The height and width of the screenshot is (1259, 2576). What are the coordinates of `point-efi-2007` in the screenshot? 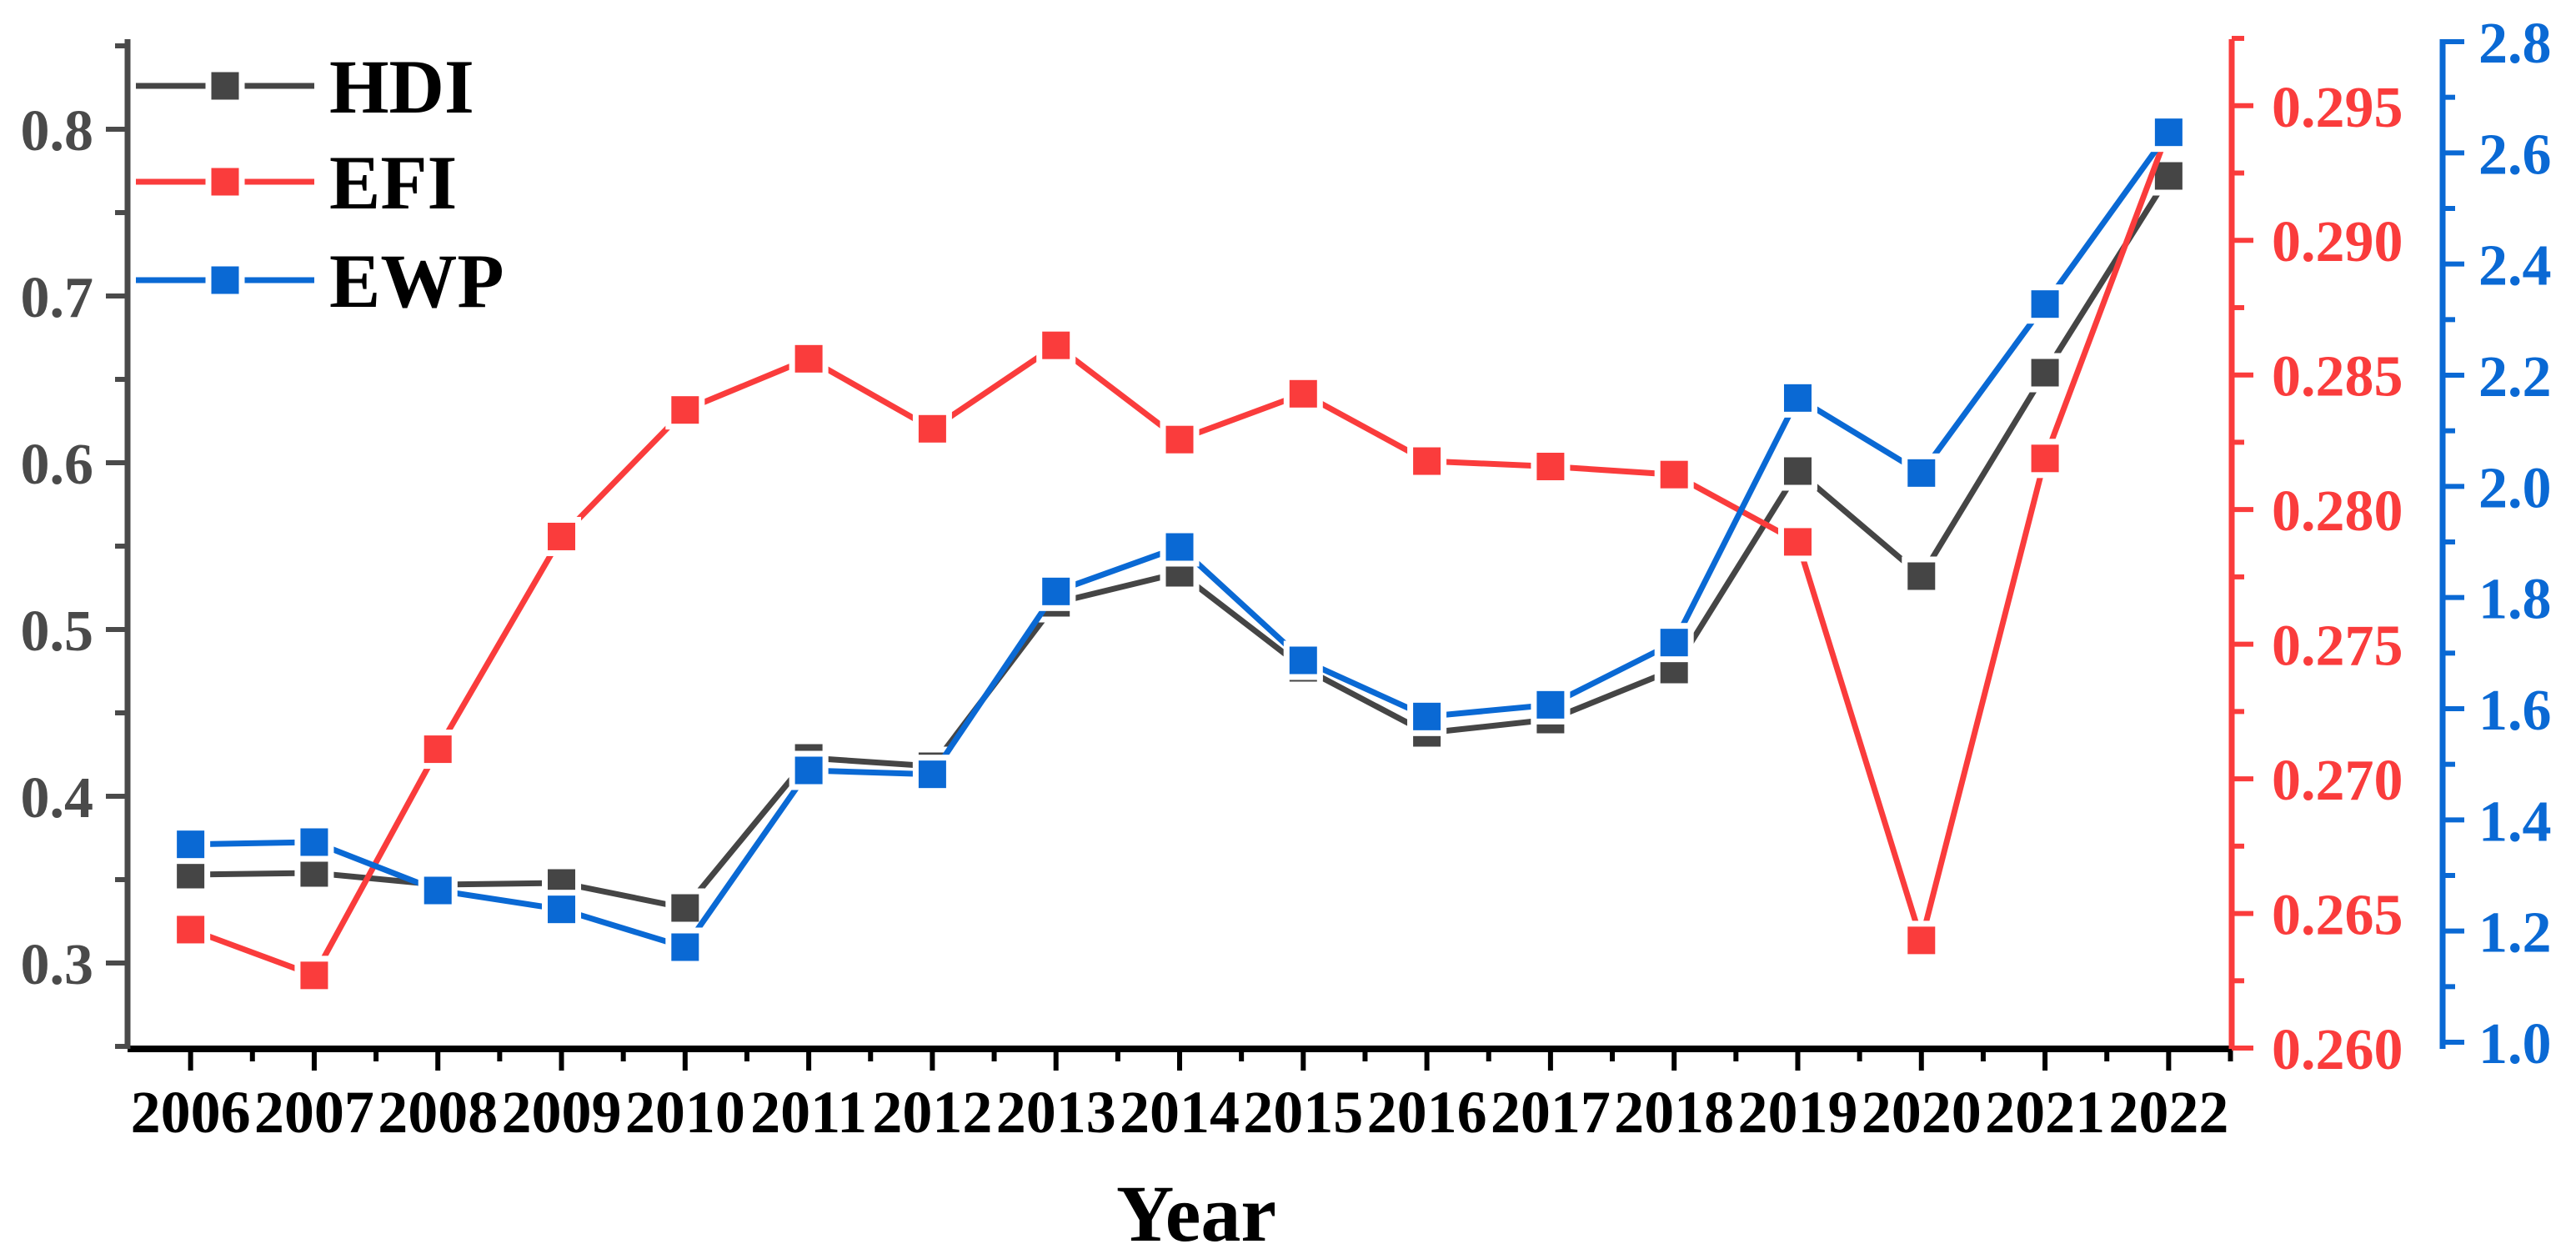 It's located at (314, 976).